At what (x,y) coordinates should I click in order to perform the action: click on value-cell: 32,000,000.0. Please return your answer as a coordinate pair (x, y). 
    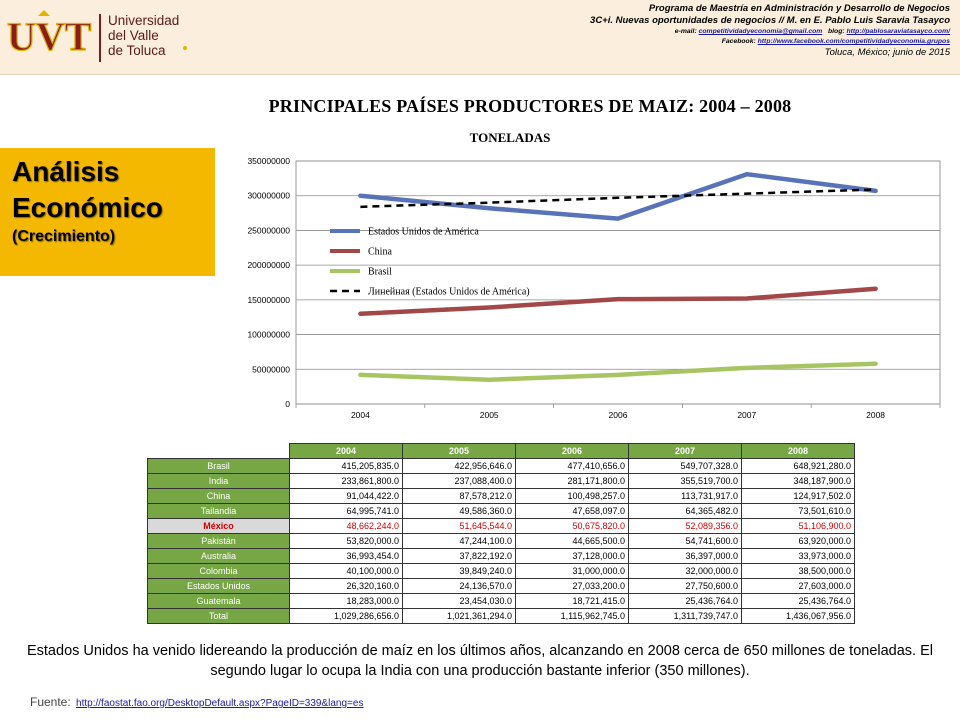
    Looking at the image, I should click on (685, 571).